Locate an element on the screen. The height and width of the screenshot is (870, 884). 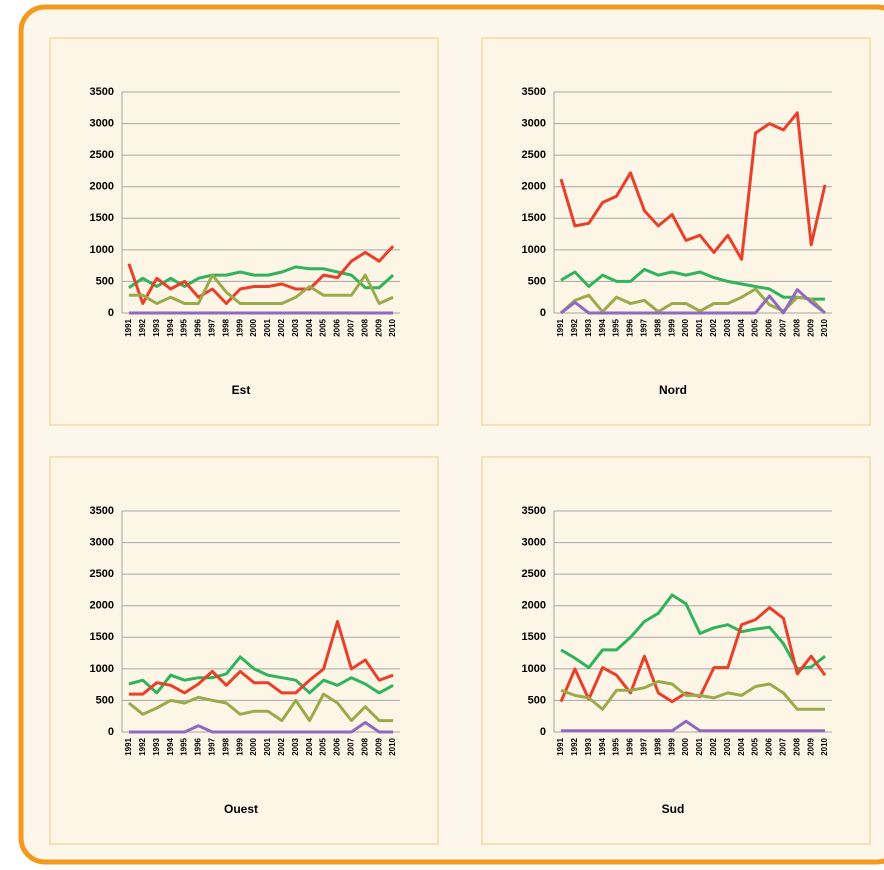
y-tick-label: 1500 is located at coordinates (102, 637).